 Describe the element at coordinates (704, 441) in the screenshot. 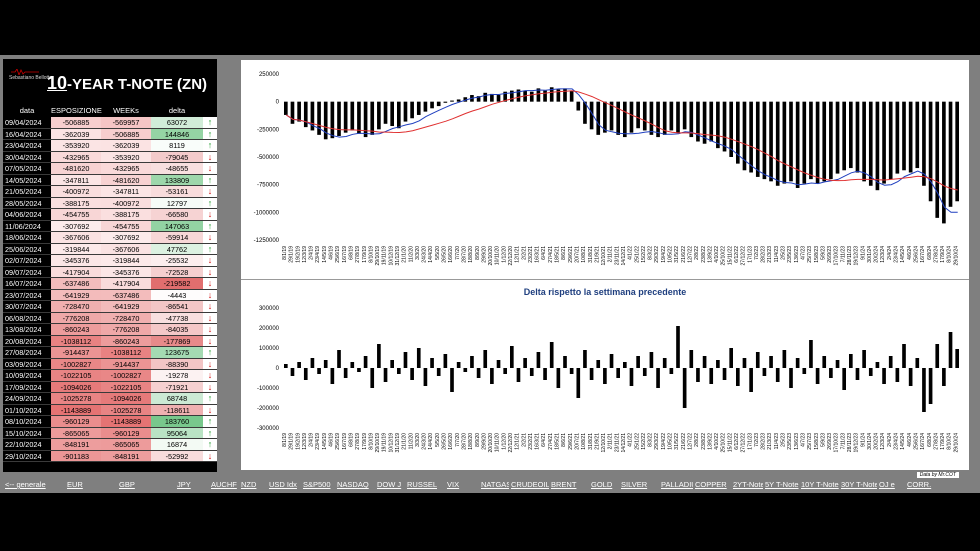

I see `x-tick-label: 23/8/22` at that location.